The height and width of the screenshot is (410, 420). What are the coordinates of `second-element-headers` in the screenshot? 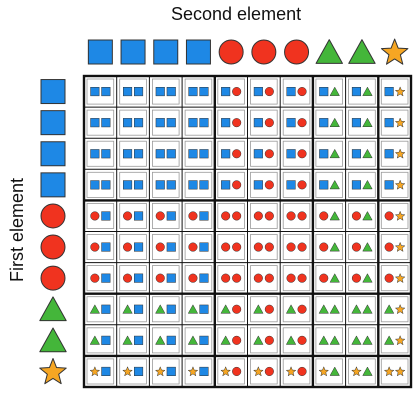 It's located at (248, 51).